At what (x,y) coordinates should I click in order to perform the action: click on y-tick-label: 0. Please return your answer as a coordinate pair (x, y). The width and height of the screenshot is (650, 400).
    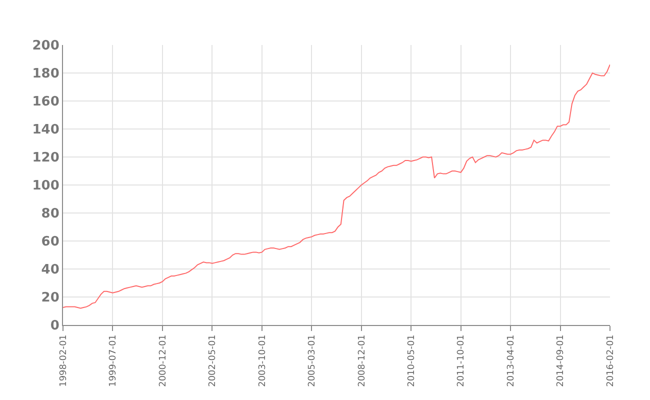
    Looking at the image, I should click on (55, 326).